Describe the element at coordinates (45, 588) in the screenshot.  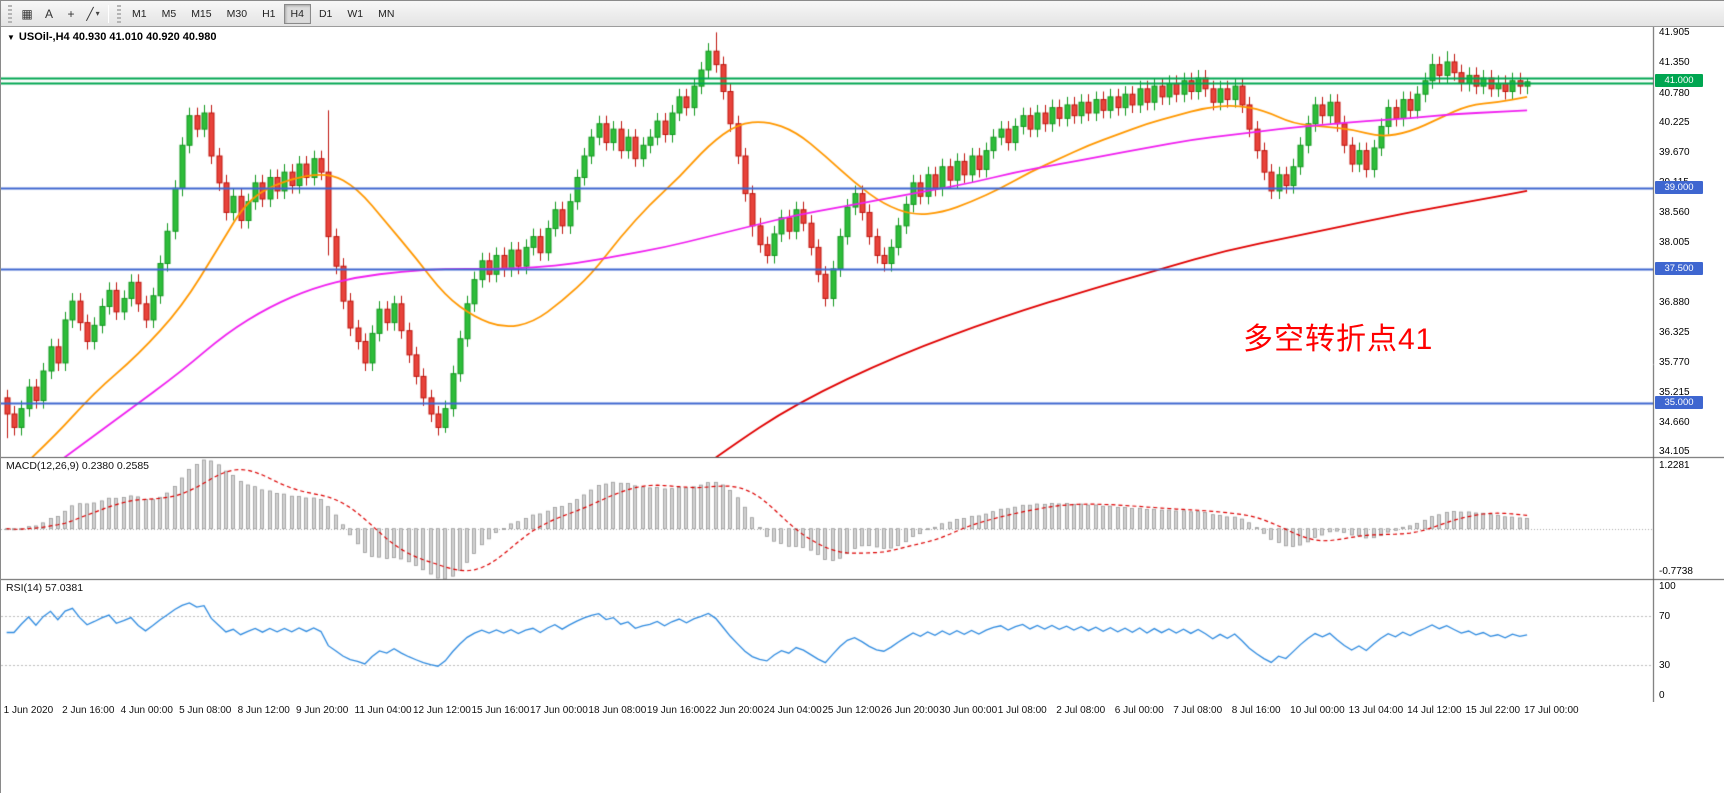
I see `rsi-indicator-label: RSI(14) 57.0381` at that location.